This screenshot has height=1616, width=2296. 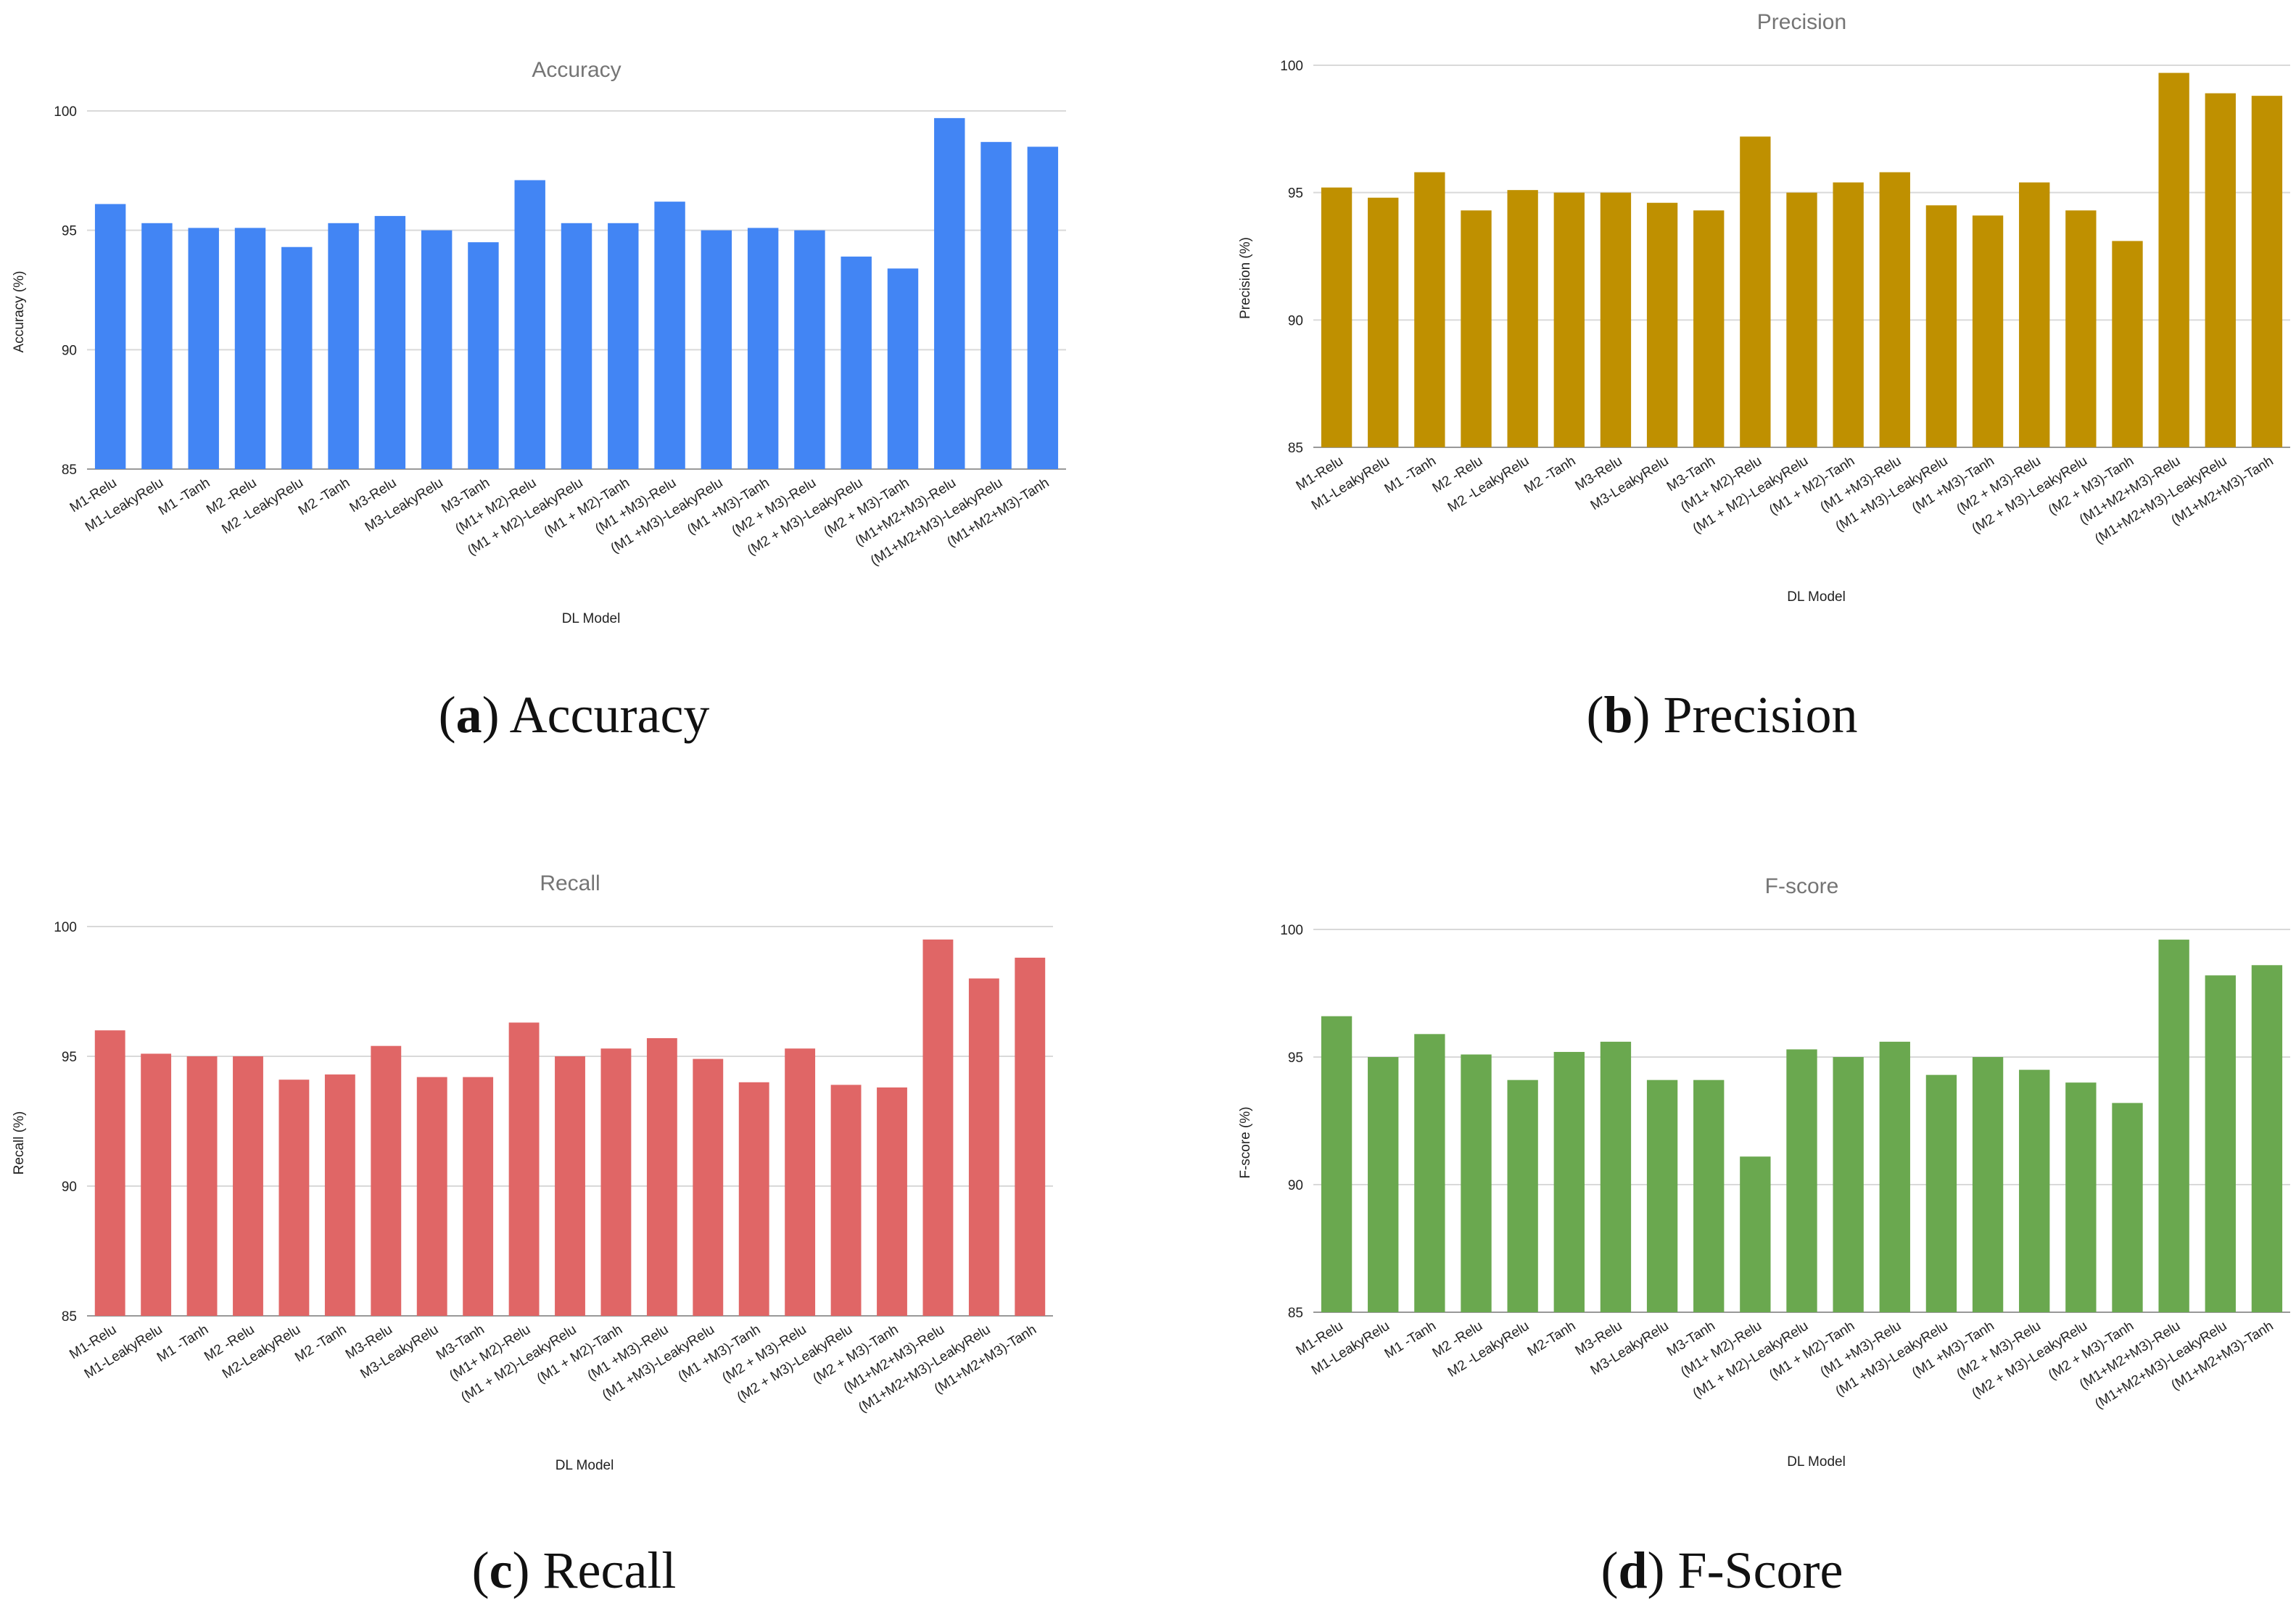 I want to click on y-tick-label: 85, so click(x=69, y=1317).